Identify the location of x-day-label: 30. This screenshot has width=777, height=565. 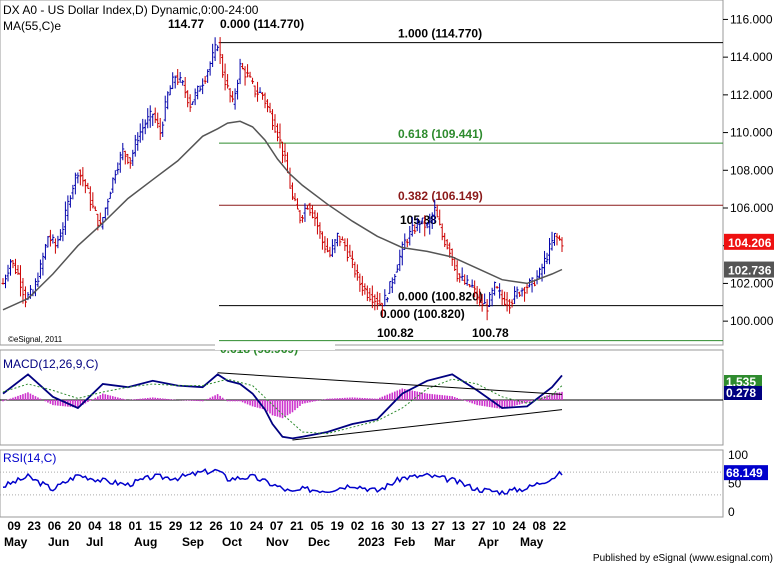
(398, 526).